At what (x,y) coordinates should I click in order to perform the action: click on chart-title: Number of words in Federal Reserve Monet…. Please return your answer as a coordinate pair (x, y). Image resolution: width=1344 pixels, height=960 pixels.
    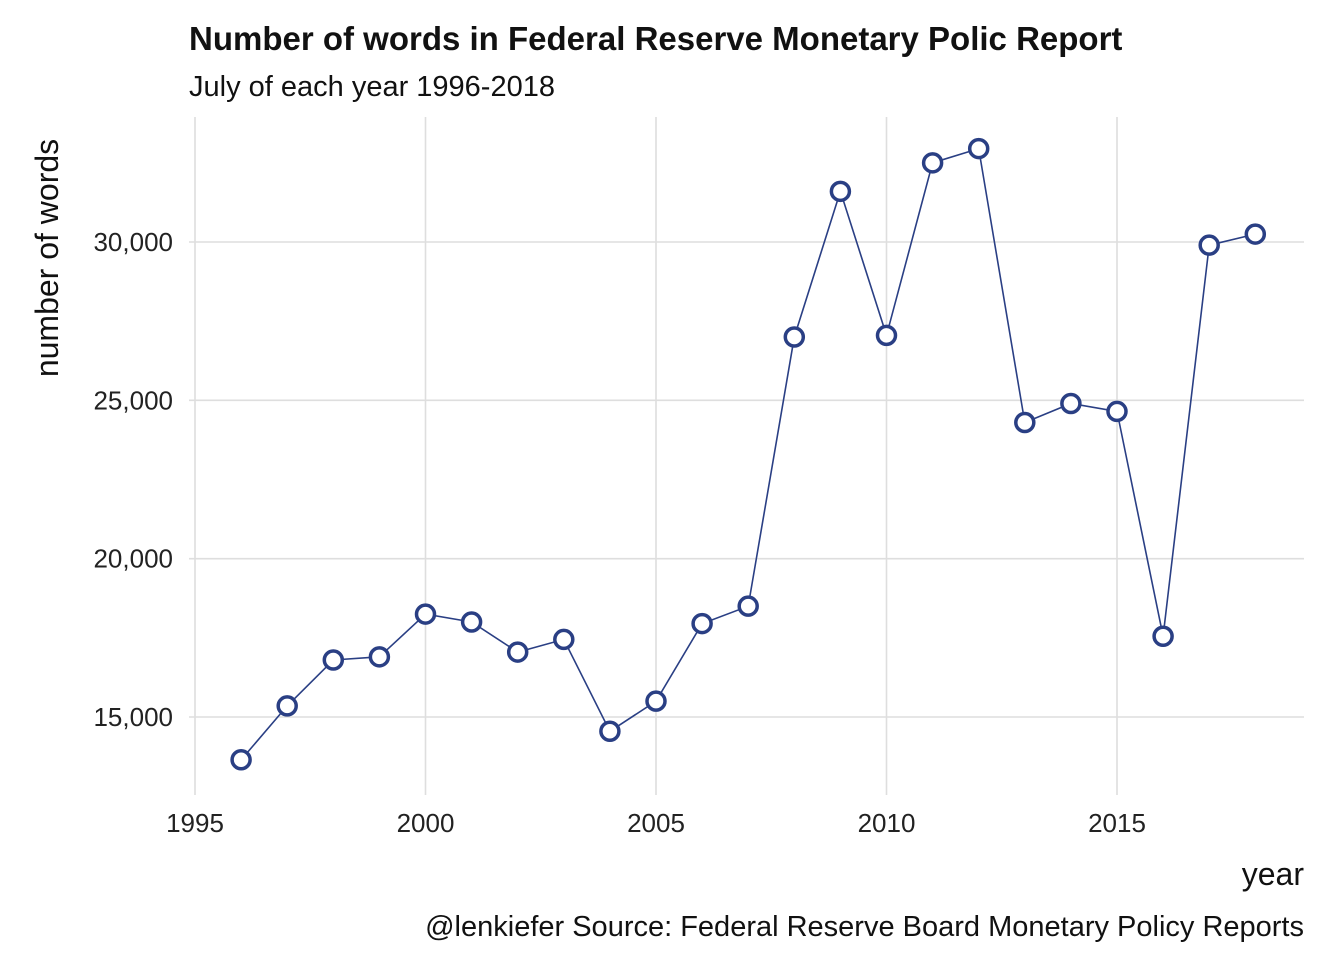
    Looking at the image, I should click on (655, 38).